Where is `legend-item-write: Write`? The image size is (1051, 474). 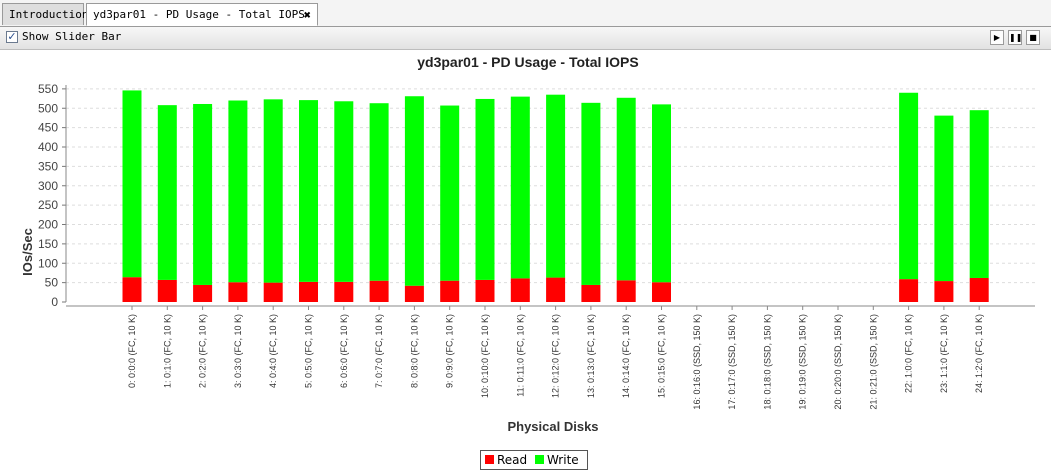
legend-item-write: Write is located at coordinates (556, 460).